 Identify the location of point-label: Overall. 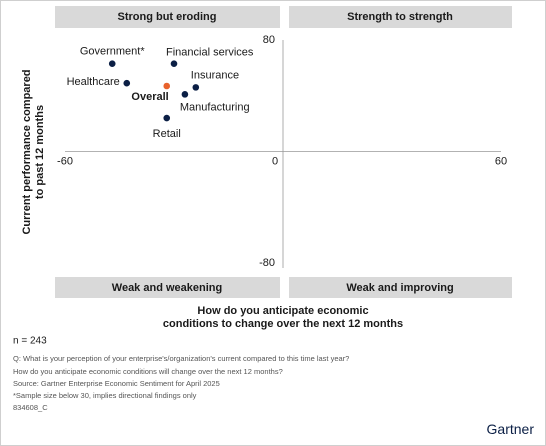
(149, 97).